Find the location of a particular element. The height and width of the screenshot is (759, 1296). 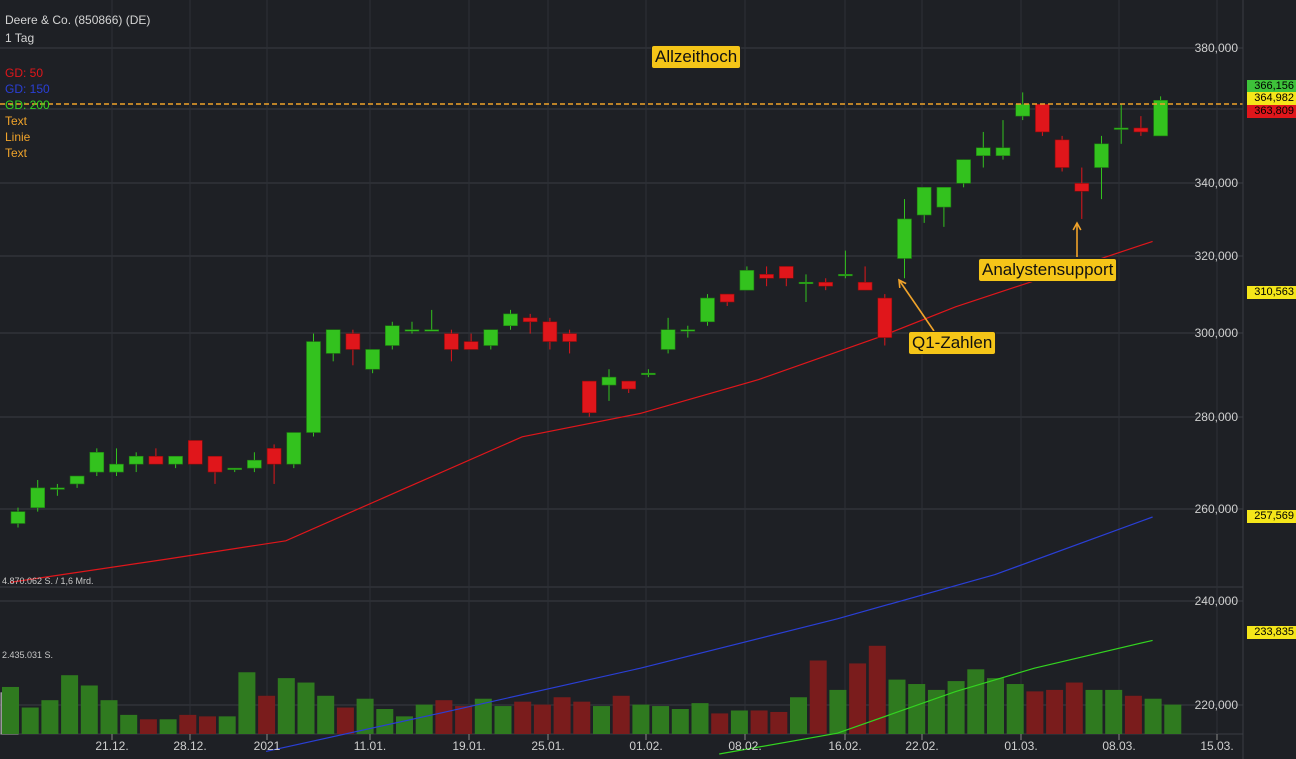

legend-text-2: Text is located at coordinates (16, 153).